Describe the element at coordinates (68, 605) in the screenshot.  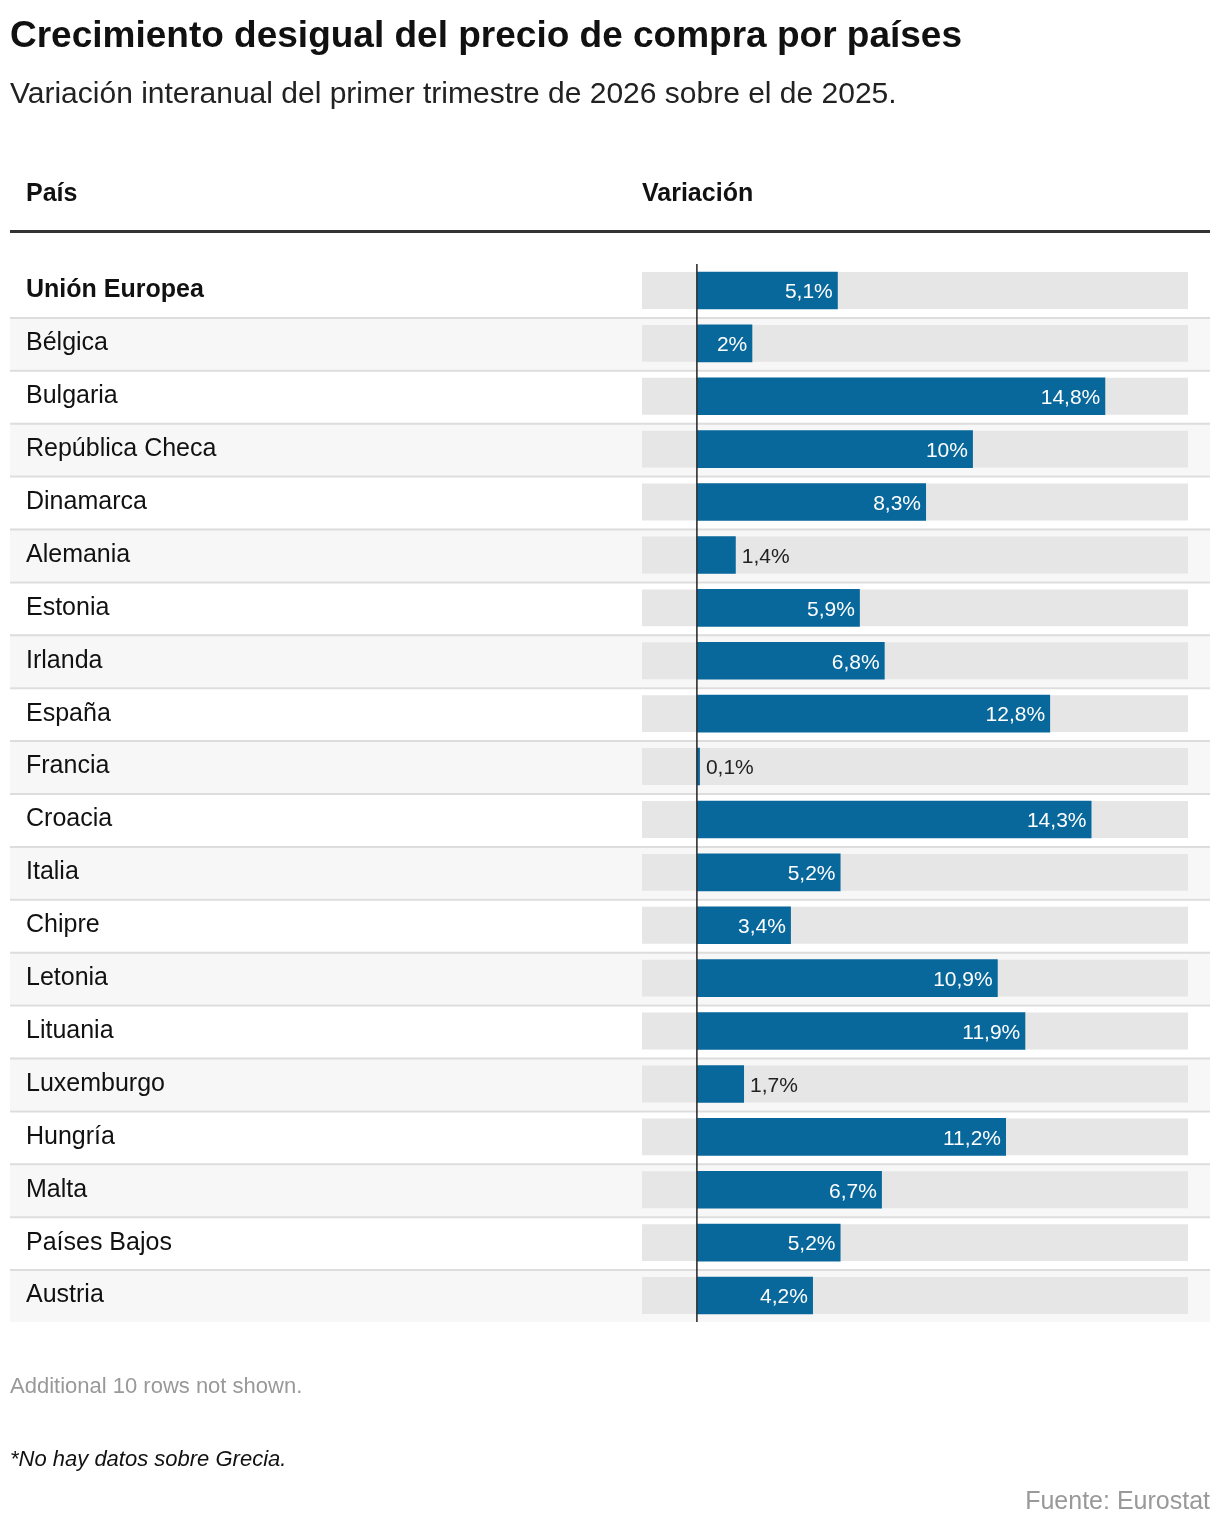
I see `y-tick-label: Estonia` at that location.